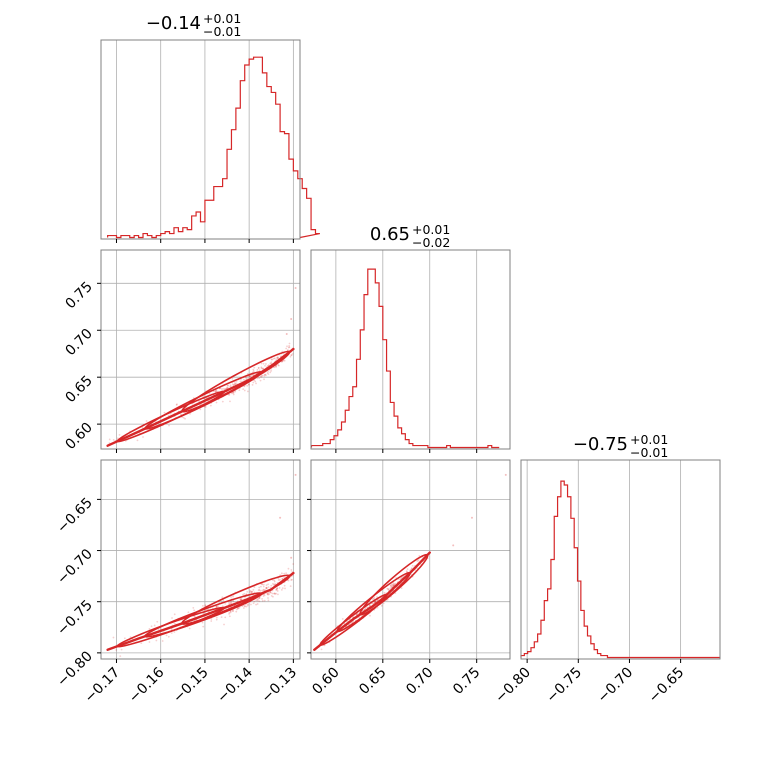 The image size is (760, 760). What do you see at coordinates (431, 229) in the screenshot?
I see `title-param-1-plus: +0.01` at bounding box center [431, 229].